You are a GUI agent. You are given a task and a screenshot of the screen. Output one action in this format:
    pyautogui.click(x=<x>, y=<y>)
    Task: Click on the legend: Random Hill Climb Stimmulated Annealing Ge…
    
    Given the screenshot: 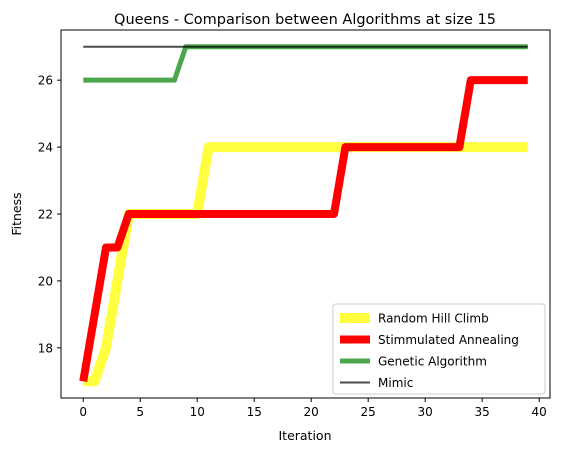 What is the action you would take?
    pyautogui.click(x=439, y=349)
    